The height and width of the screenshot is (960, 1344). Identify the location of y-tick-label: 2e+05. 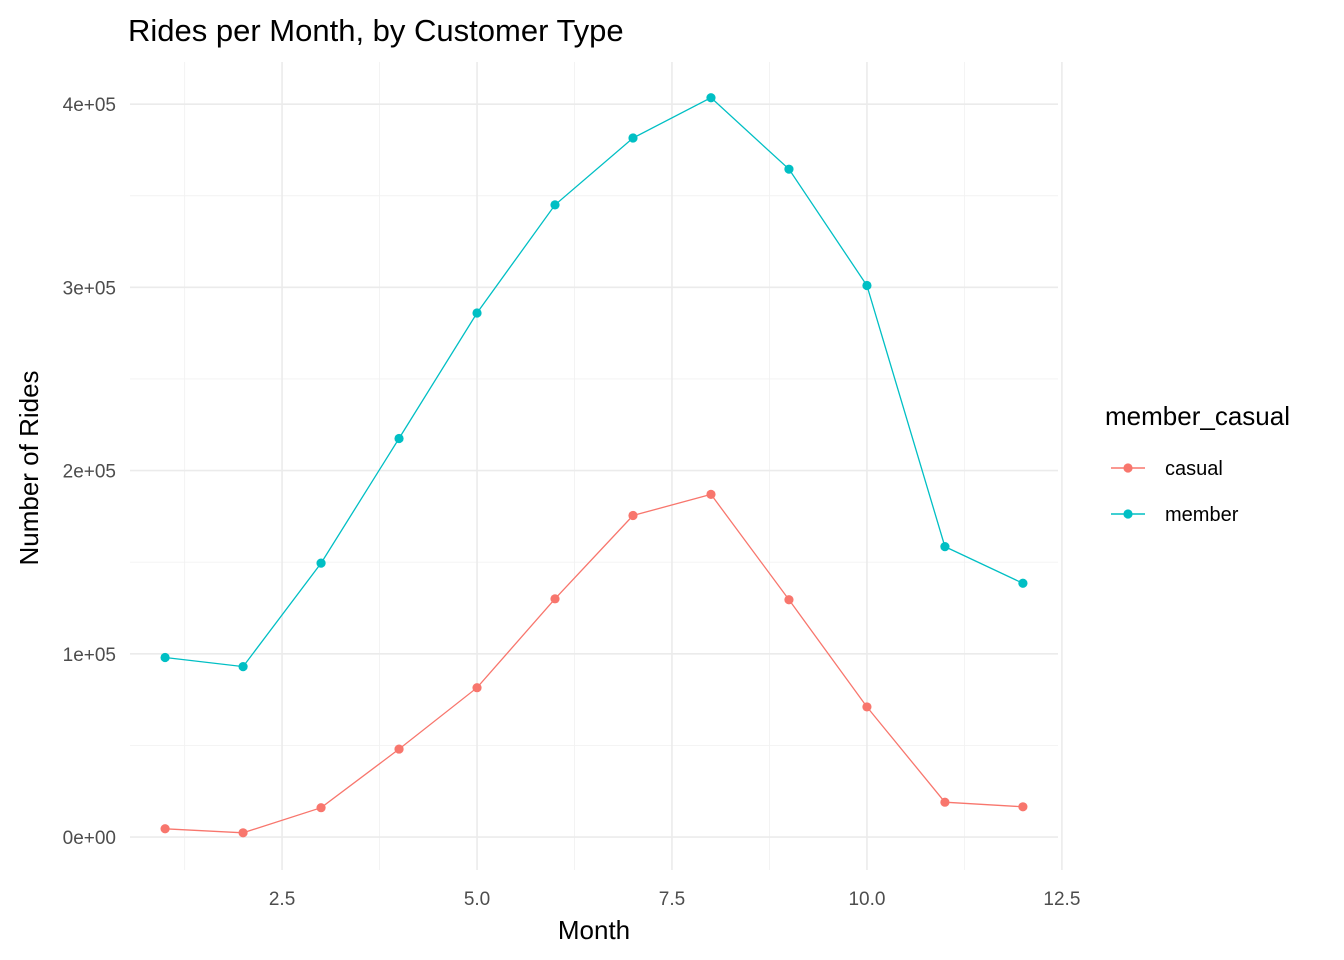
(89, 472).